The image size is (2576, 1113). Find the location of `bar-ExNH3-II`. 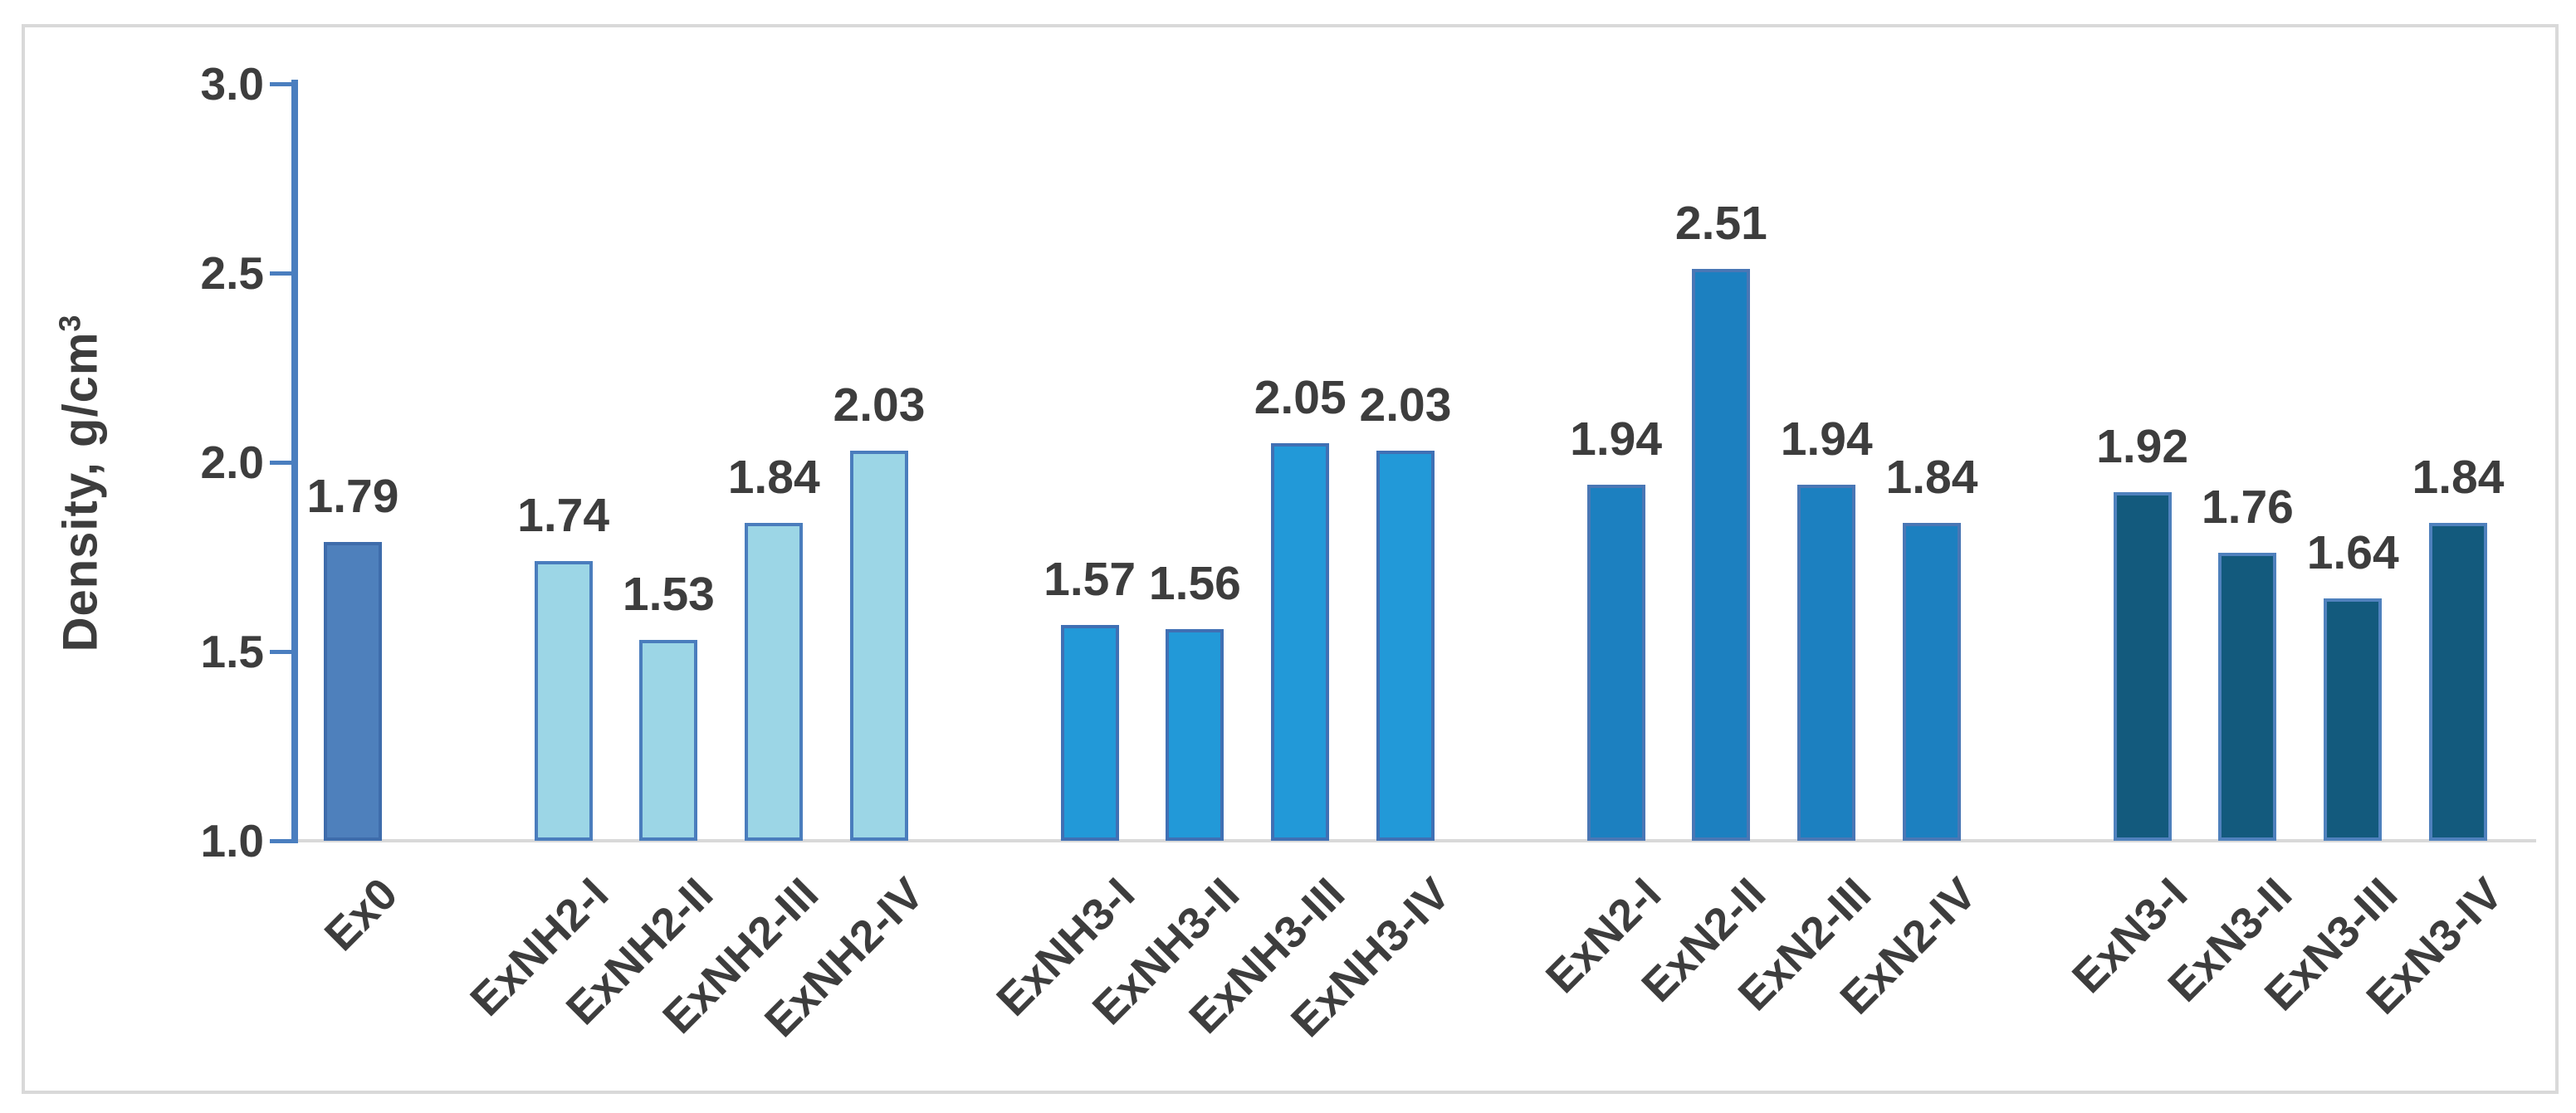

bar-ExNH3-II is located at coordinates (1195, 734).